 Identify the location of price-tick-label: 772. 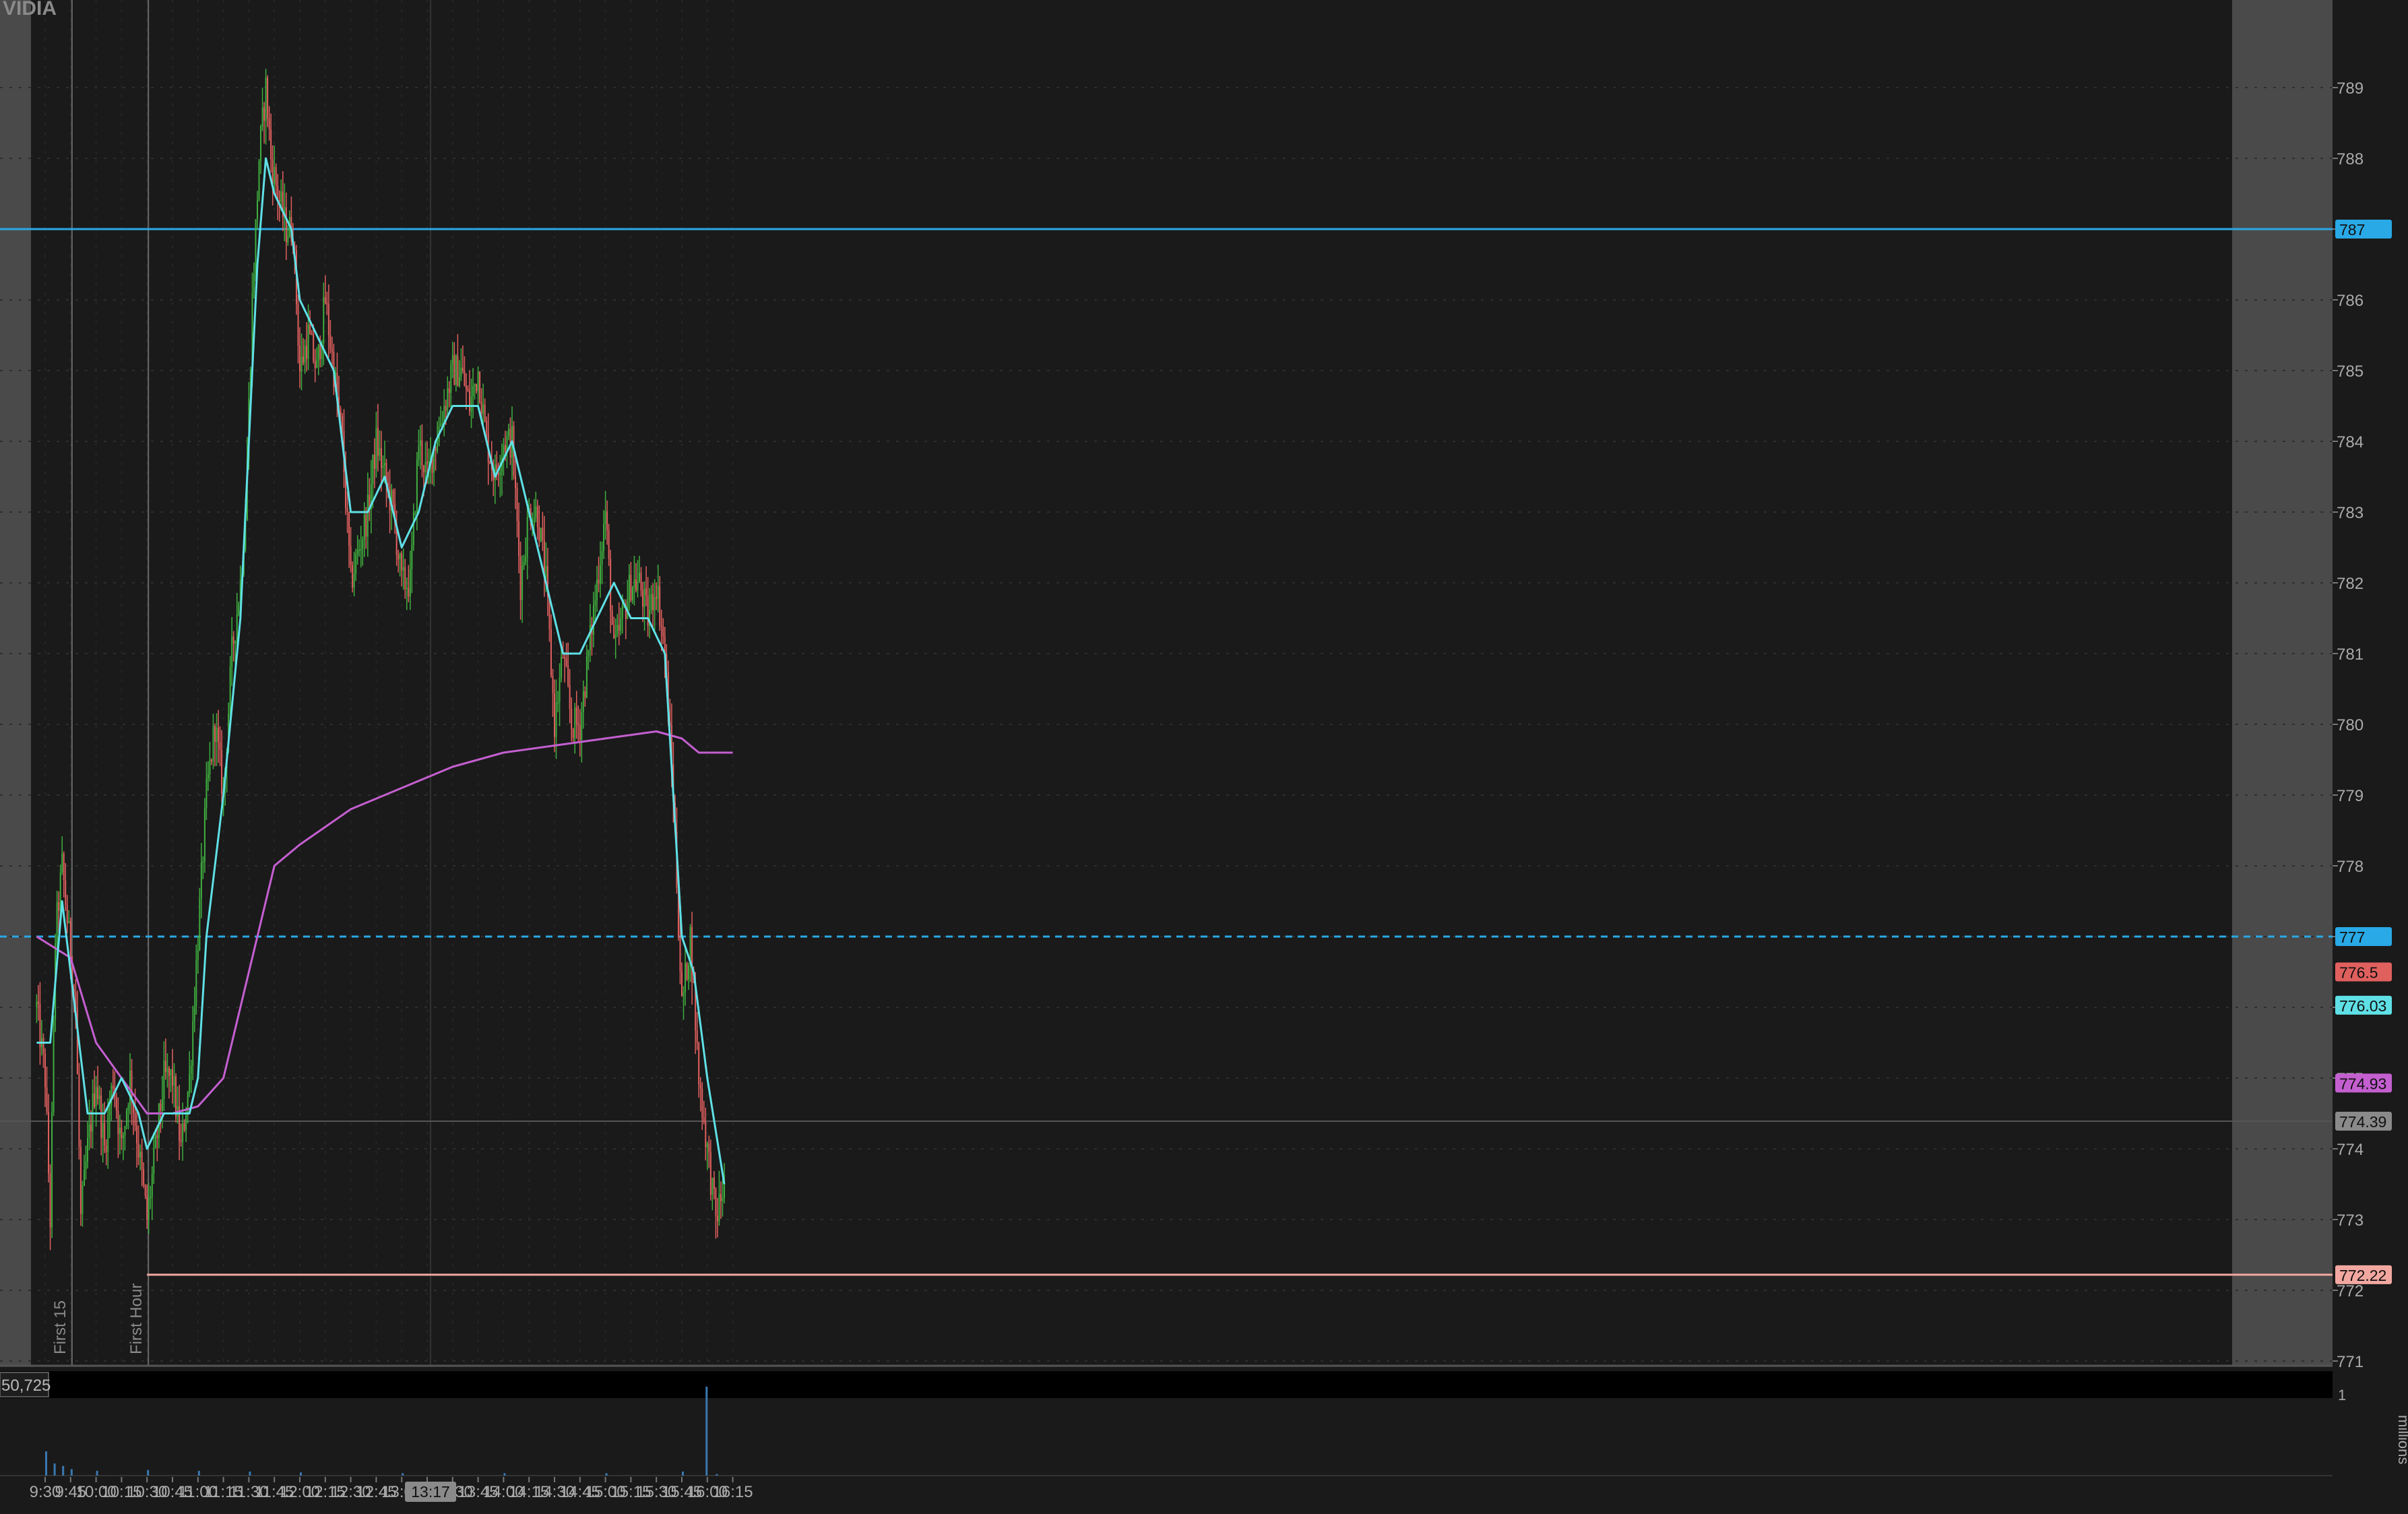
(2350, 1291).